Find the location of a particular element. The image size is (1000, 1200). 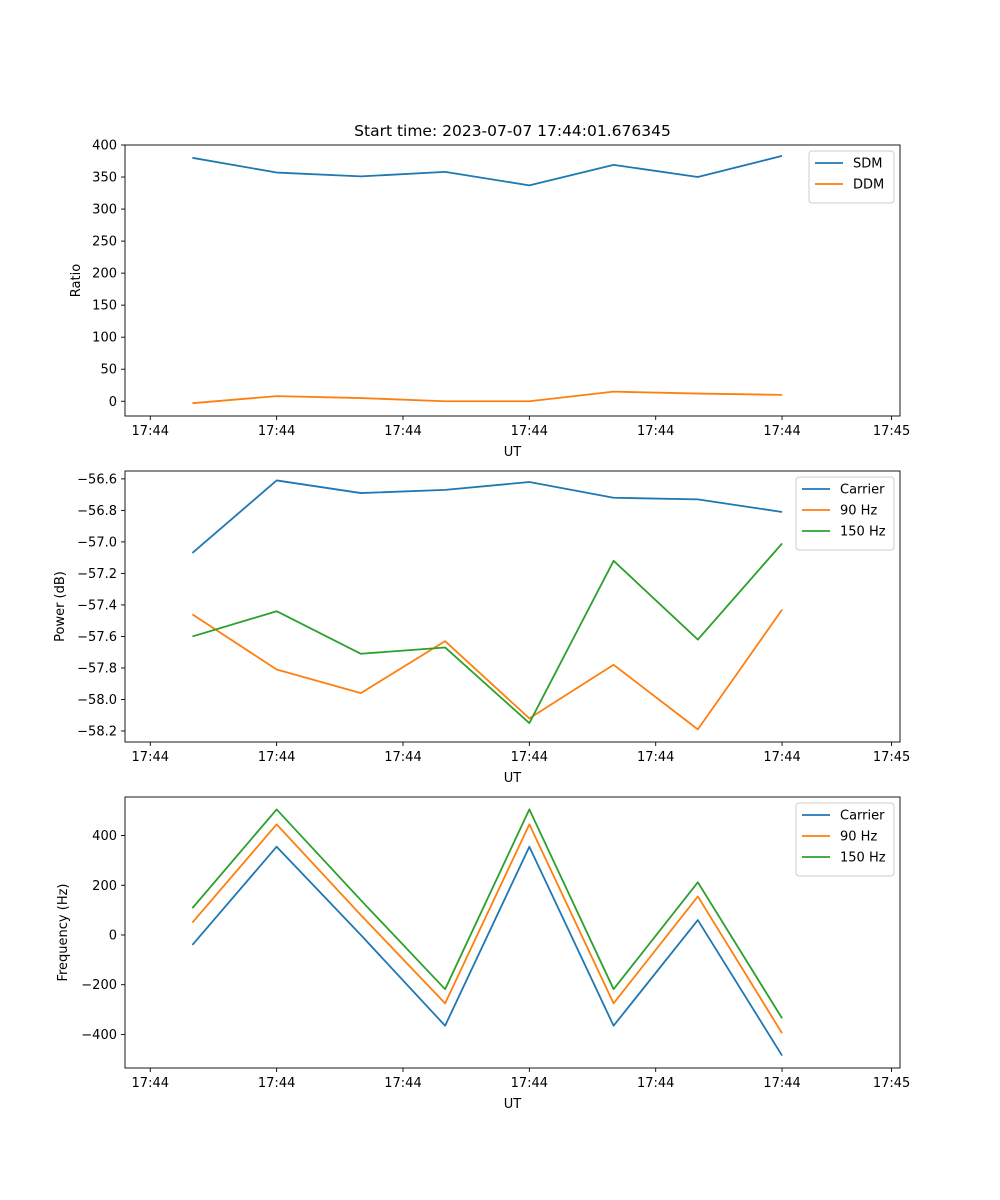

y-tick-label: −56.8 is located at coordinates (97, 511).